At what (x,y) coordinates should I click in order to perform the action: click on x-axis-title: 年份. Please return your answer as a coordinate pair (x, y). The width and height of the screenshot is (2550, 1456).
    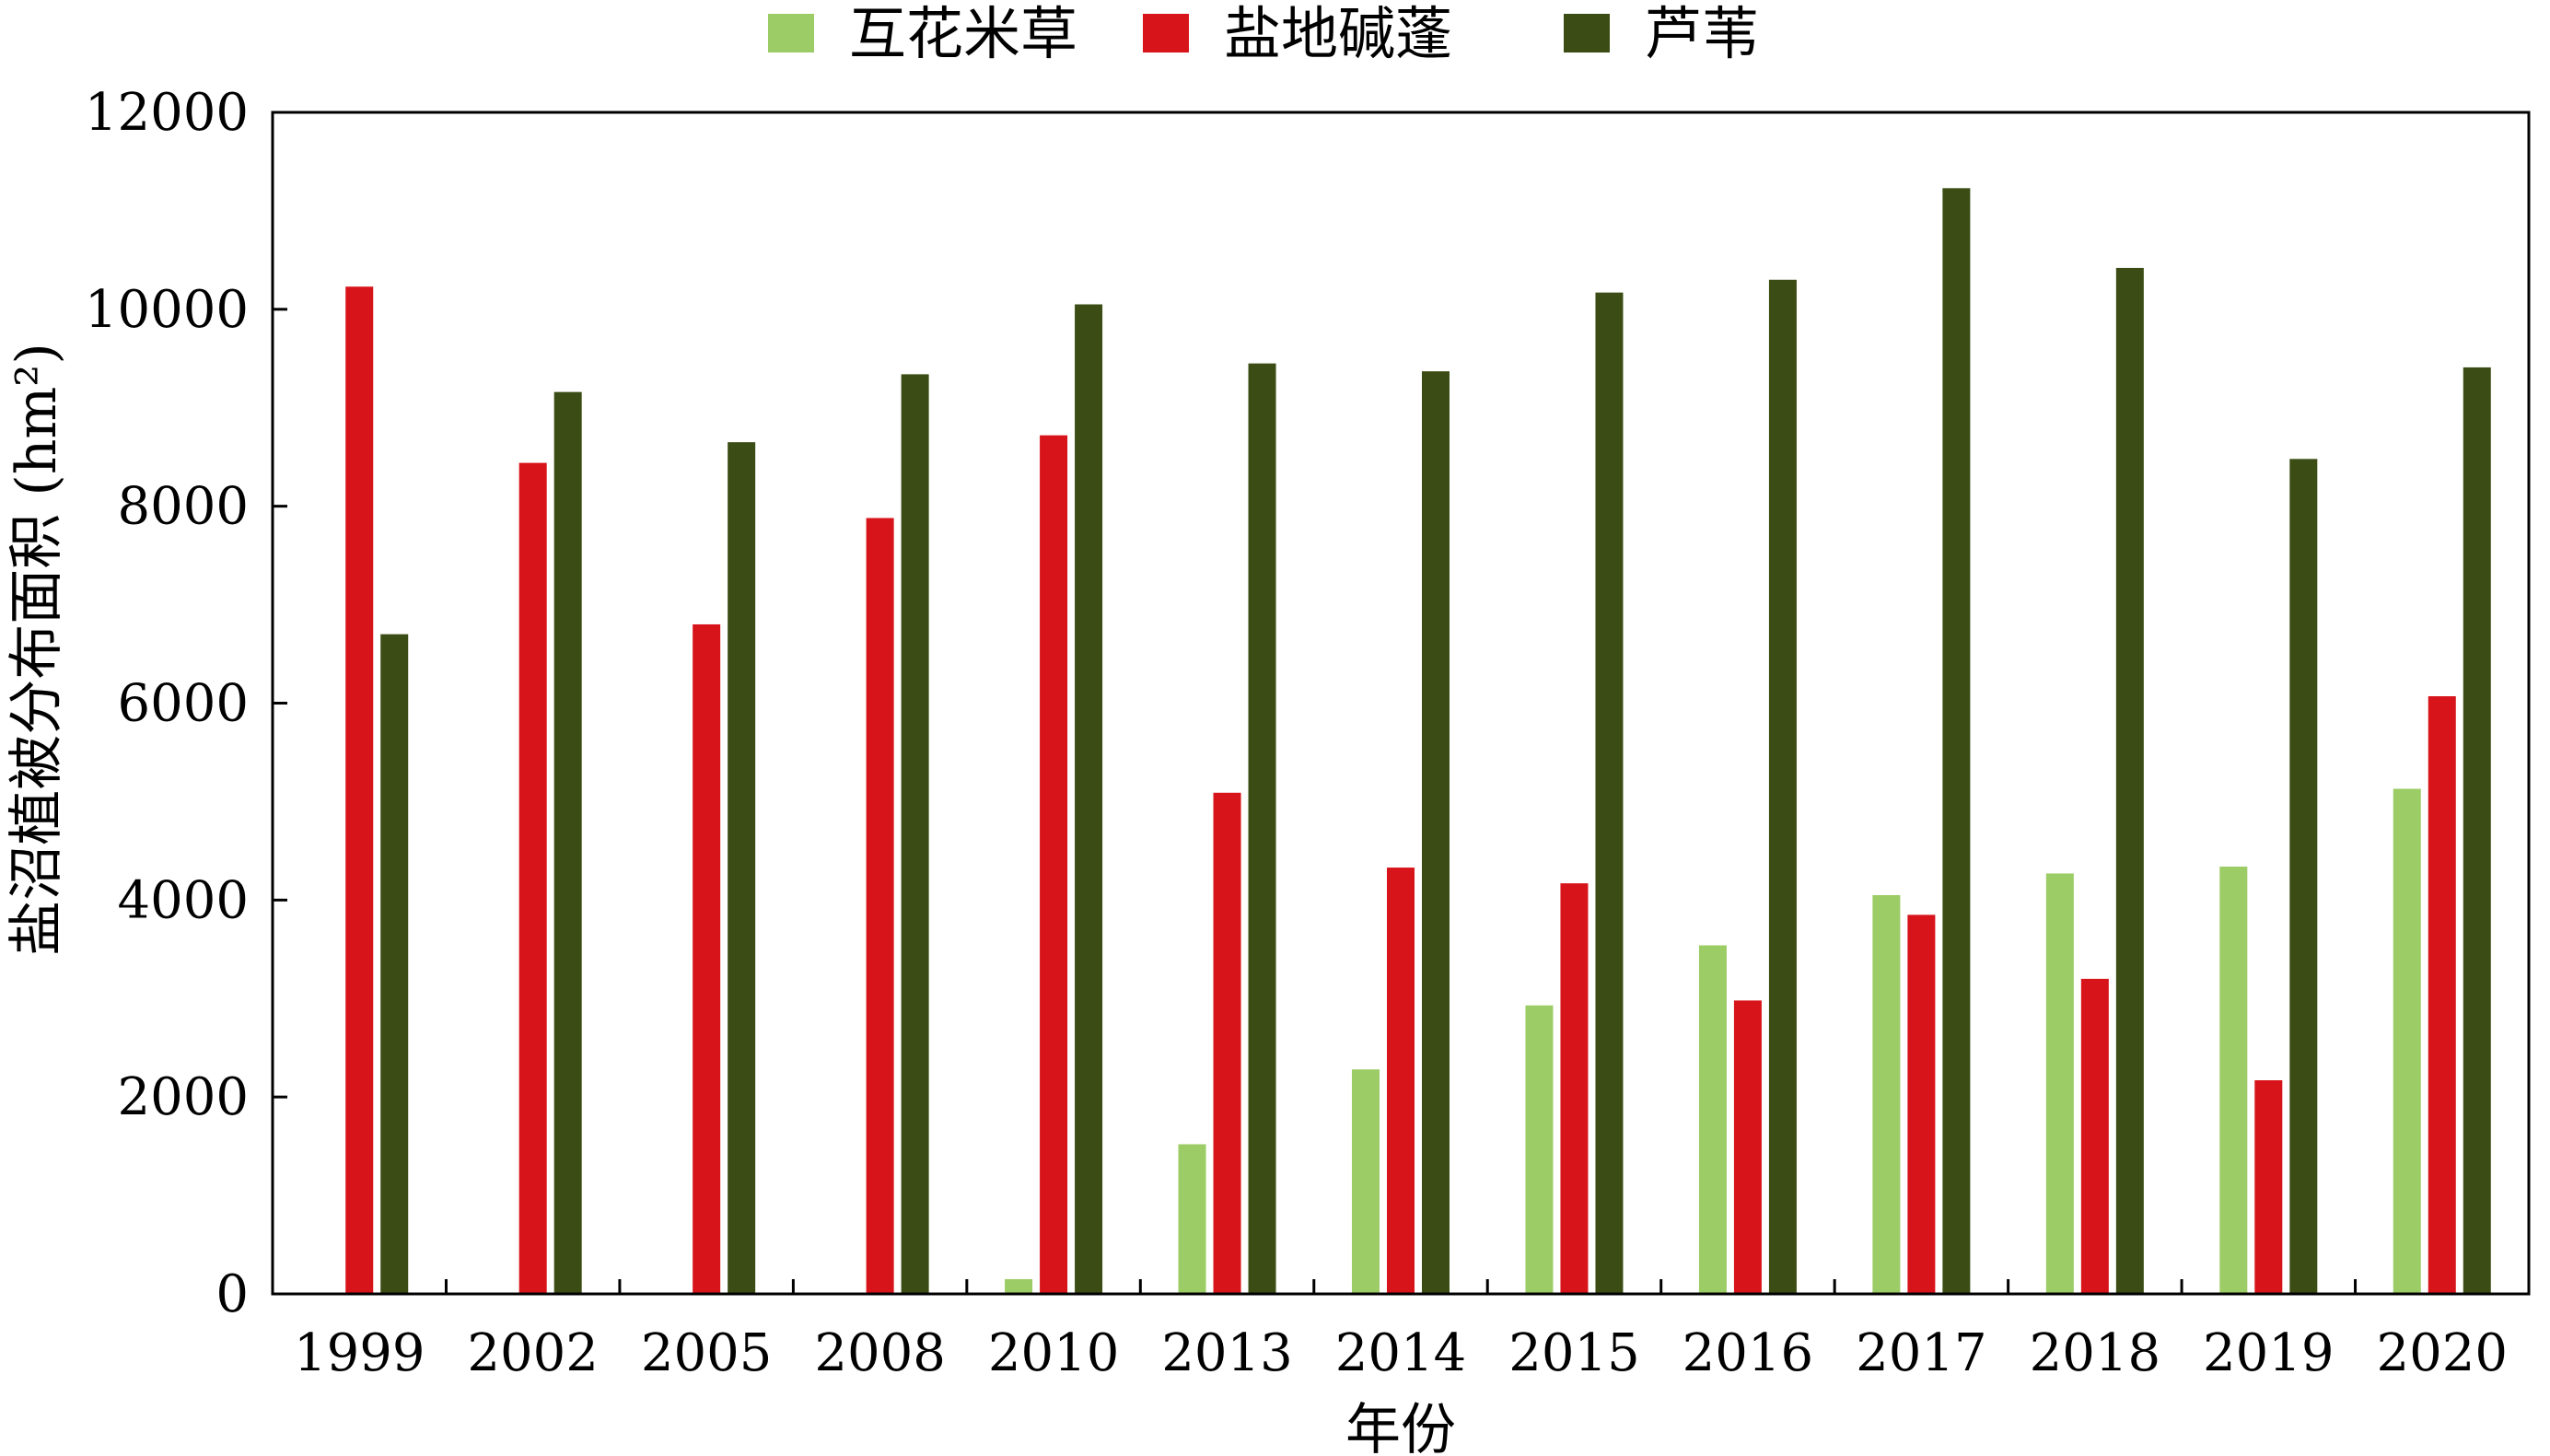
    Looking at the image, I should click on (1400, 1427).